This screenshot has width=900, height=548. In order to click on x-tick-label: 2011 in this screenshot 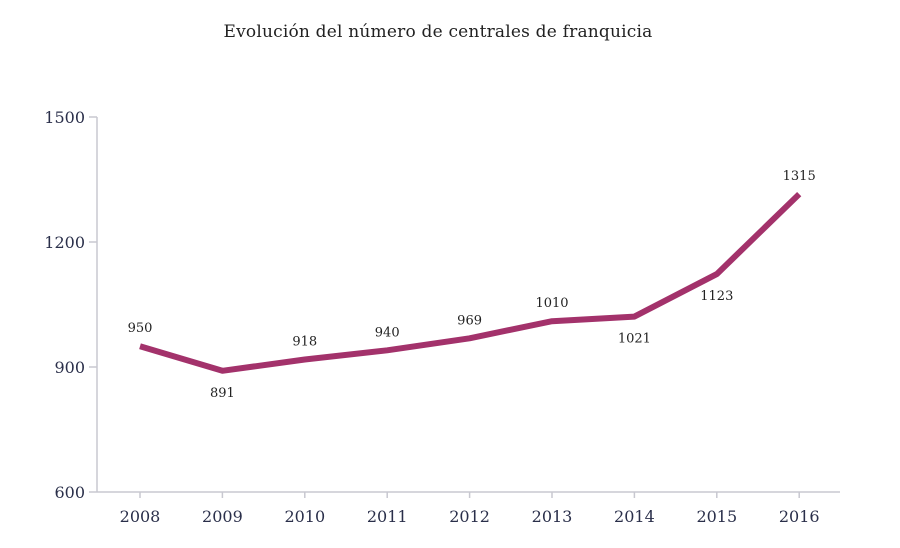, I will do `click(387, 516)`.